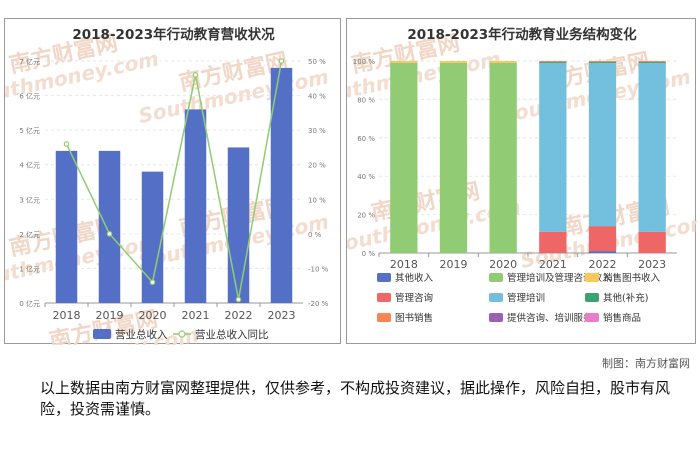  I want to click on y-tick-label: 20 %, so click(366, 216).